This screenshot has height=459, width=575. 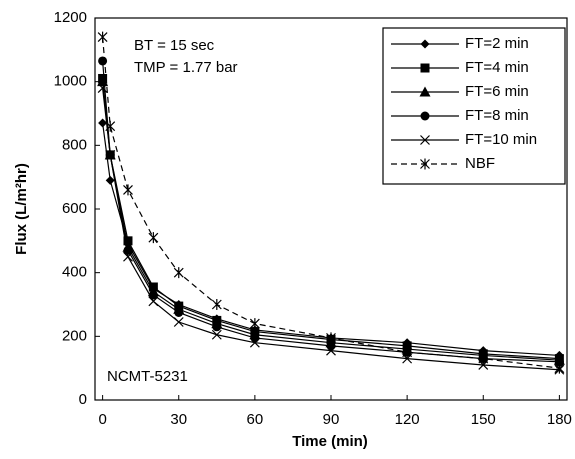 What do you see at coordinates (186, 67) in the screenshot?
I see `annotation: TMP = 1.77 bar` at bounding box center [186, 67].